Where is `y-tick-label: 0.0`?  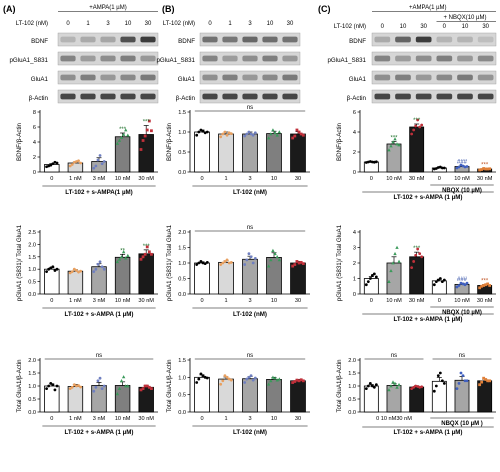
y-tick-label: 0.0 is located at coordinates (182, 173).